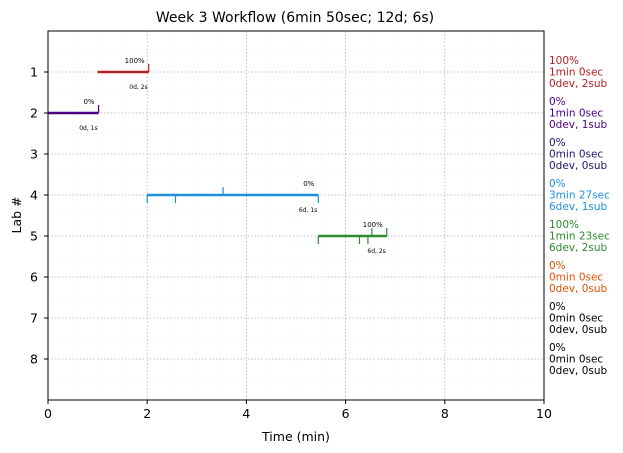 This screenshot has width=623, height=453. I want to click on lab-summary-line: 6dev, 2sub, so click(578, 248).